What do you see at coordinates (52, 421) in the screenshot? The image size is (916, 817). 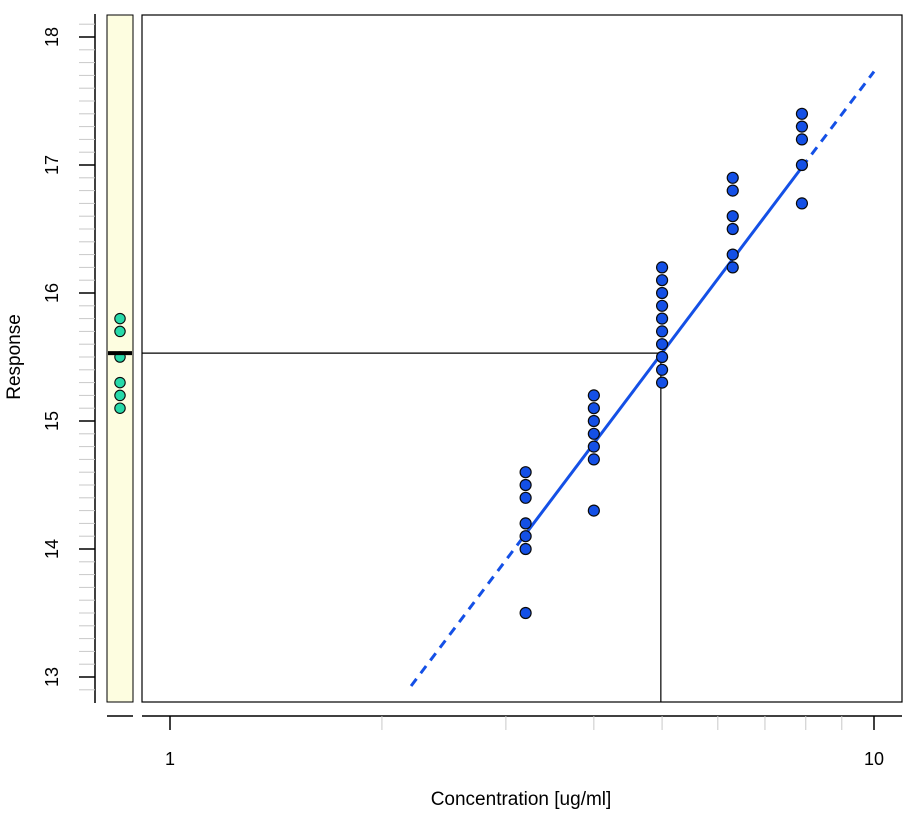 I see `y-tick-label: 15` at bounding box center [52, 421].